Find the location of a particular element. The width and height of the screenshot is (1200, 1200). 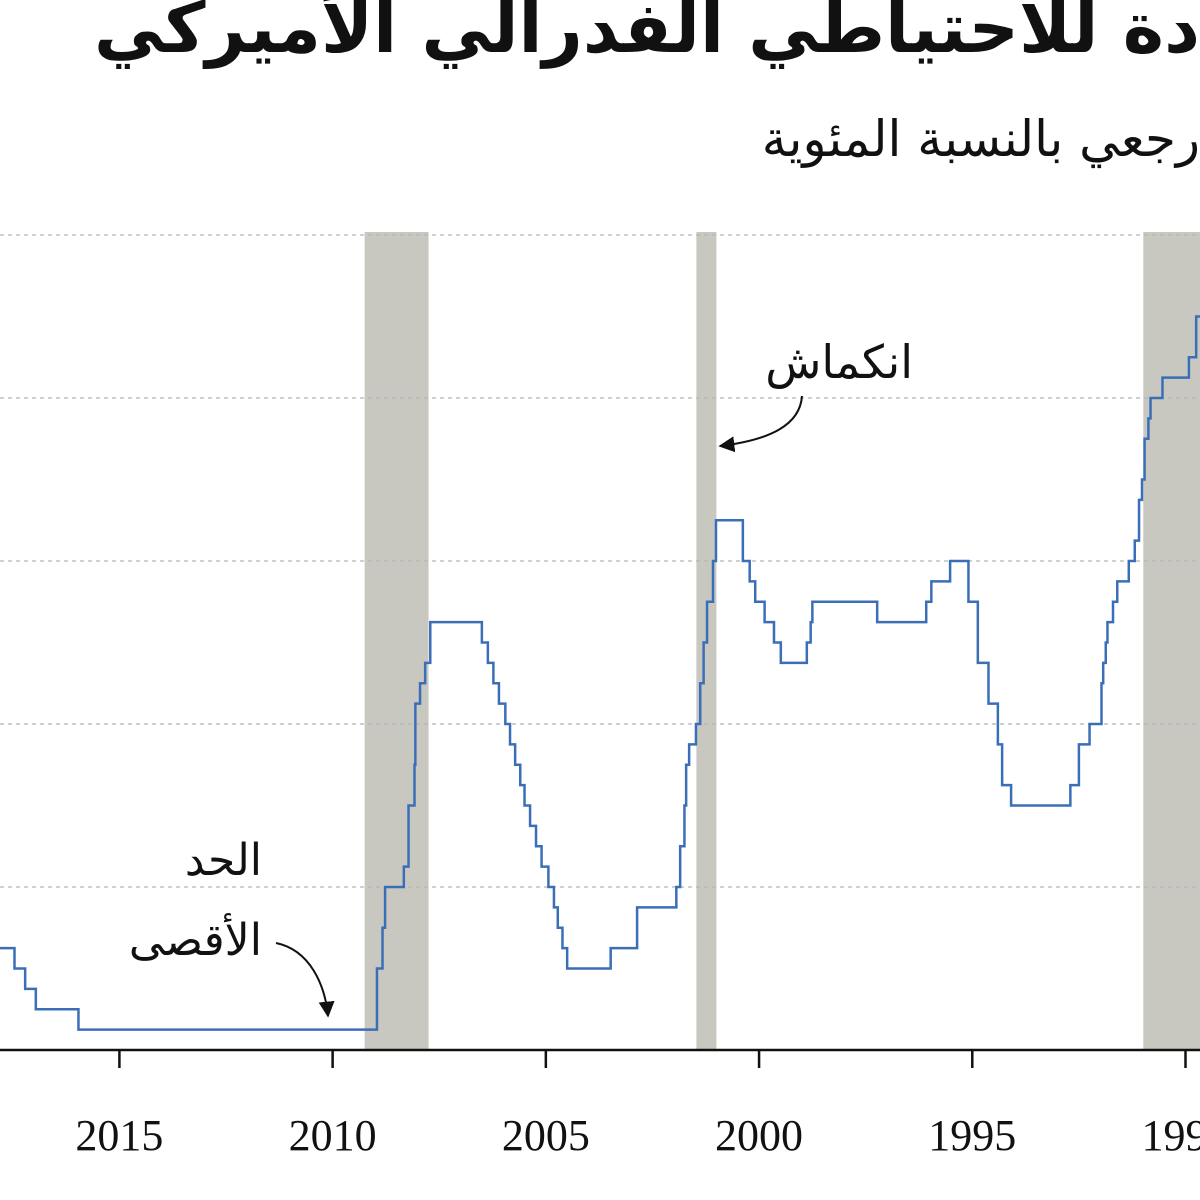

x-tick-label: 1990 is located at coordinates (1171, 1135).